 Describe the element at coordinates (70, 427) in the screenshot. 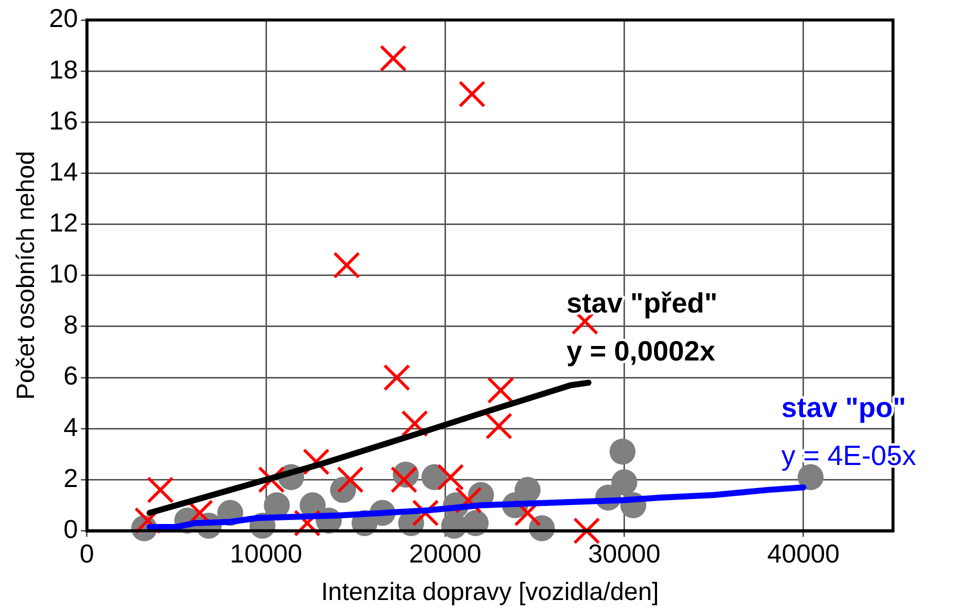

I see `y-tick-label: 4` at that location.